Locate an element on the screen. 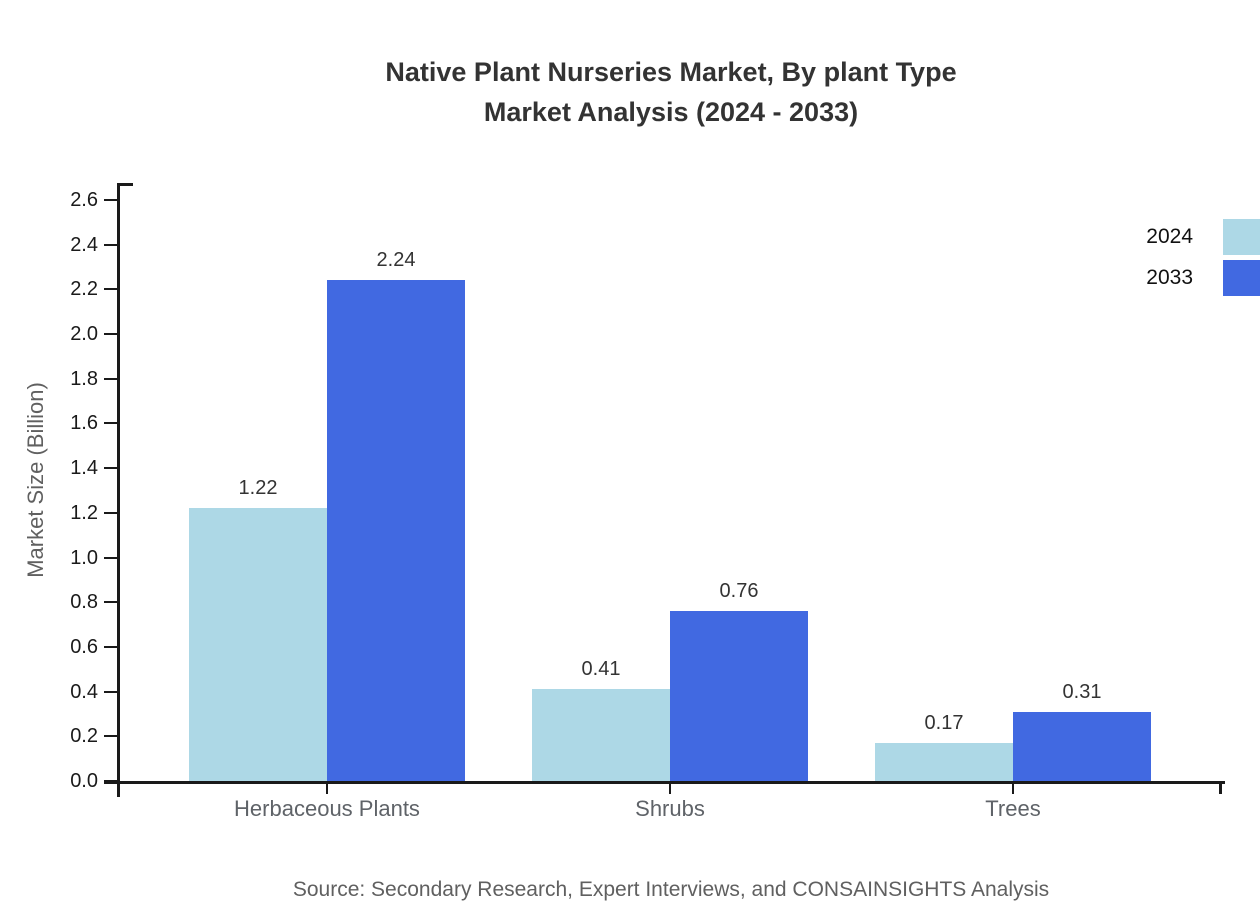 The image size is (1260, 920). y-tick-label-0.0: 0.0 is located at coordinates (84, 781).